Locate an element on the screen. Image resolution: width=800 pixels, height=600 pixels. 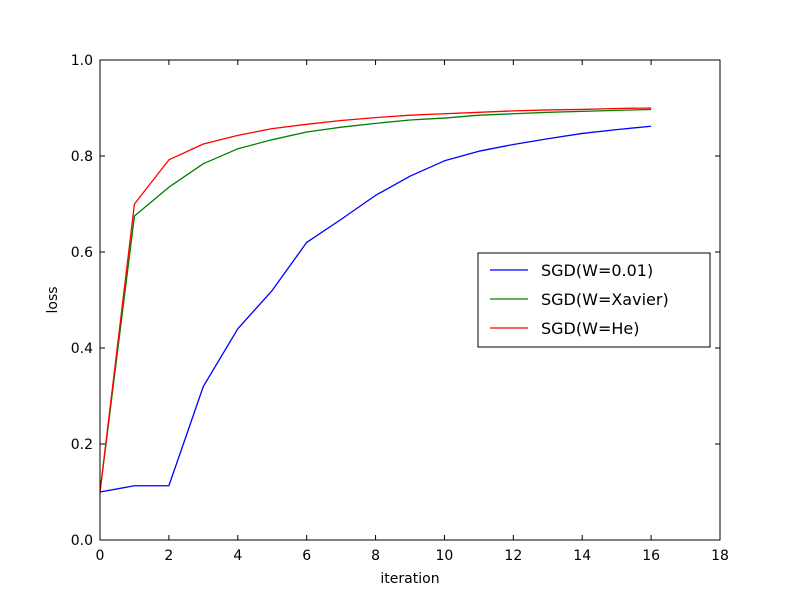
y-tick-label: 0.0 is located at coordinates (82, 541).